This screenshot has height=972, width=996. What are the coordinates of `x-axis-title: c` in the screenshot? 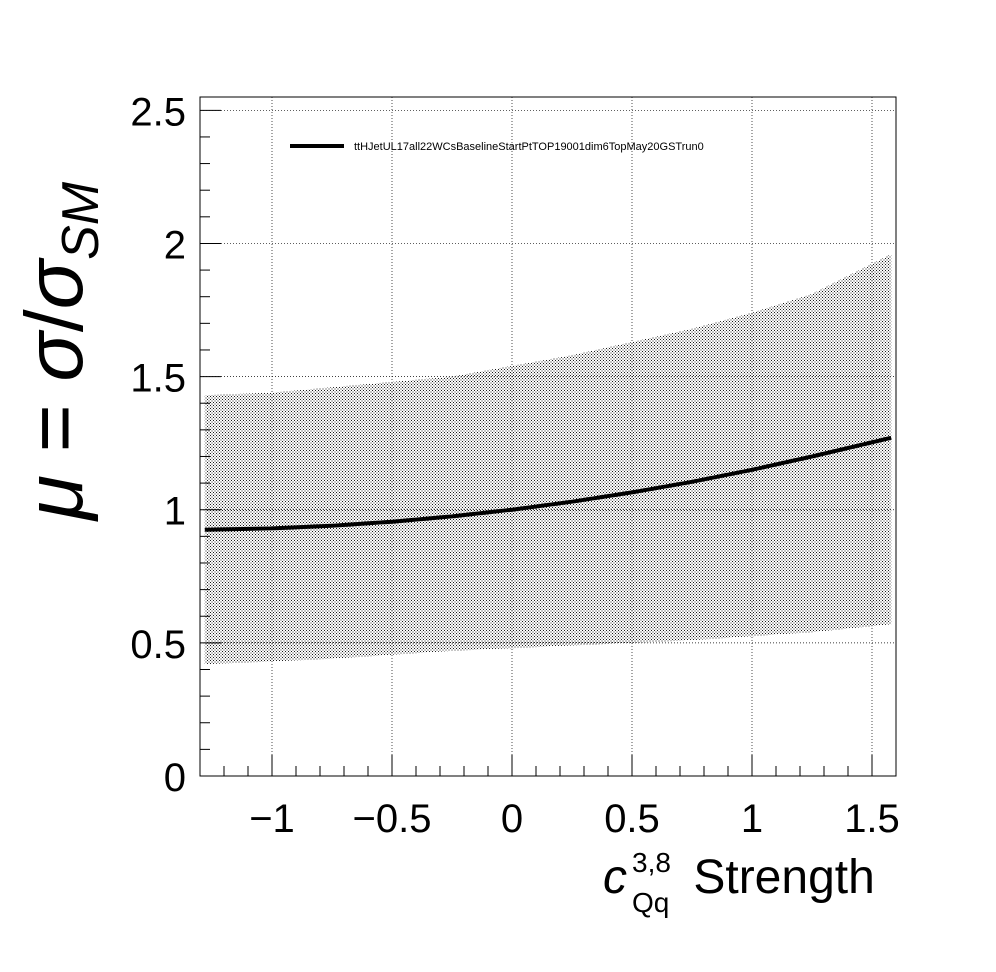 It's located at (615, 877).